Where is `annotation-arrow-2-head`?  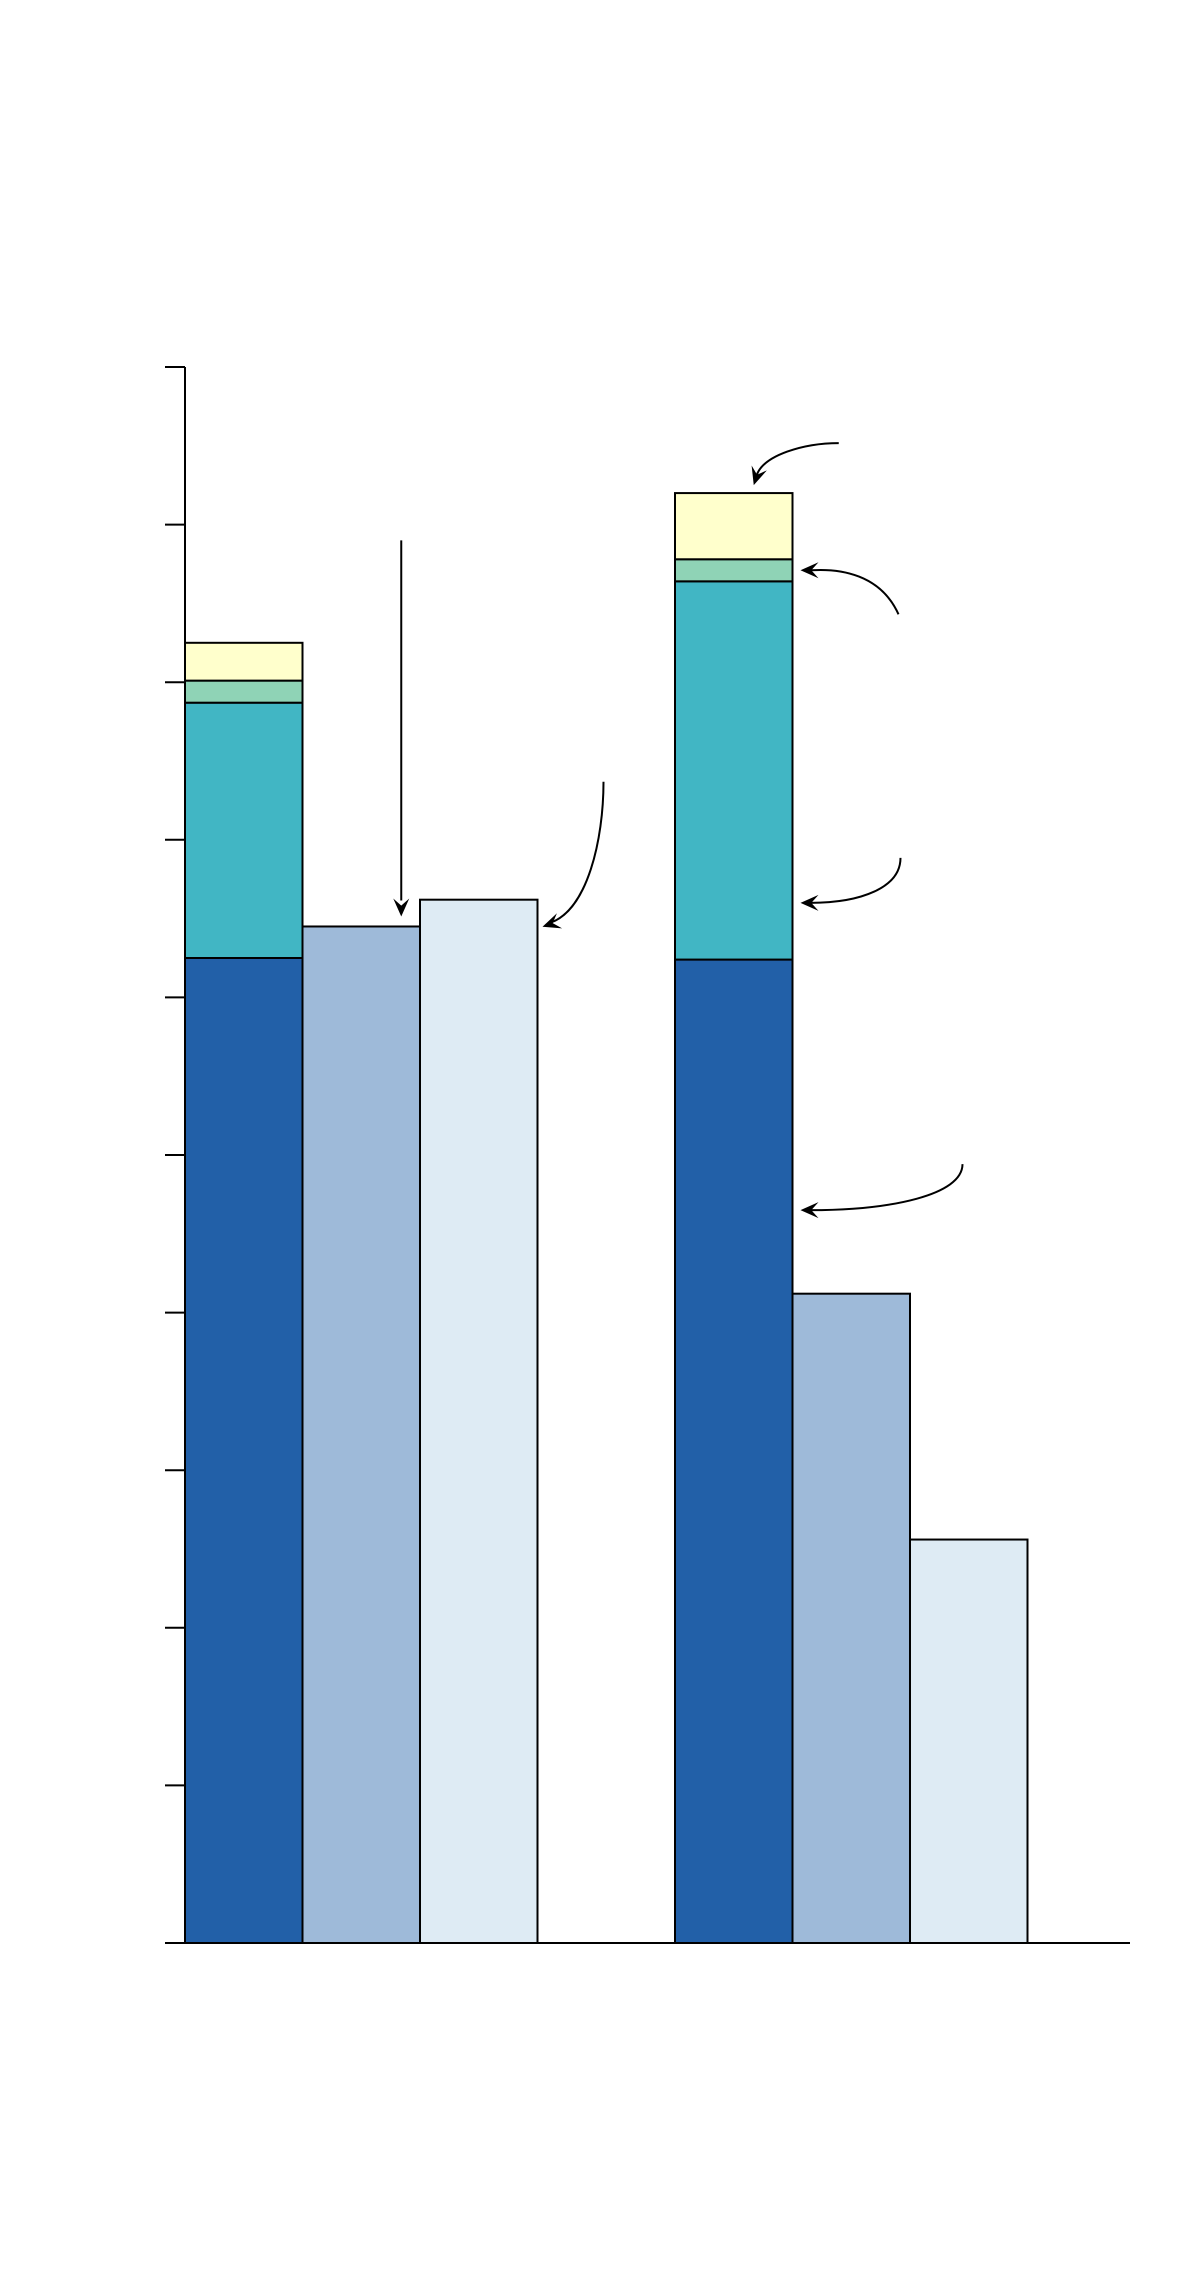 annotation-arrow-2-head is located at coordinates (552, 921).